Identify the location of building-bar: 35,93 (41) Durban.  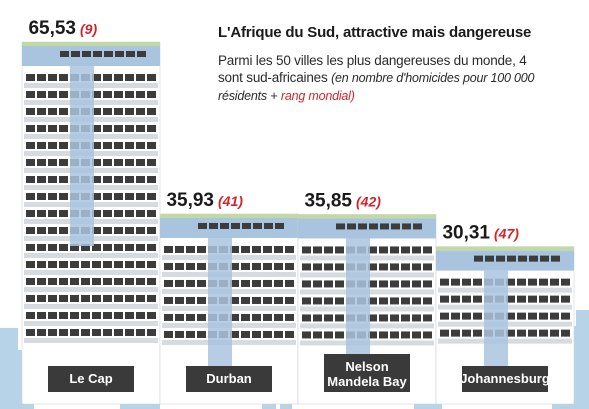
(229, 297).